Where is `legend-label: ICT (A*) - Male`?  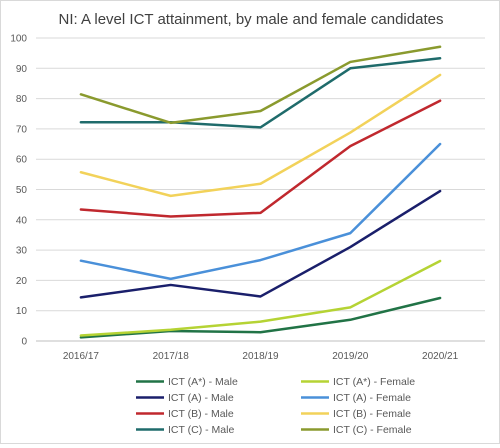 legend-label: ICT (A*) - Male is located at coordinates (203, 382).